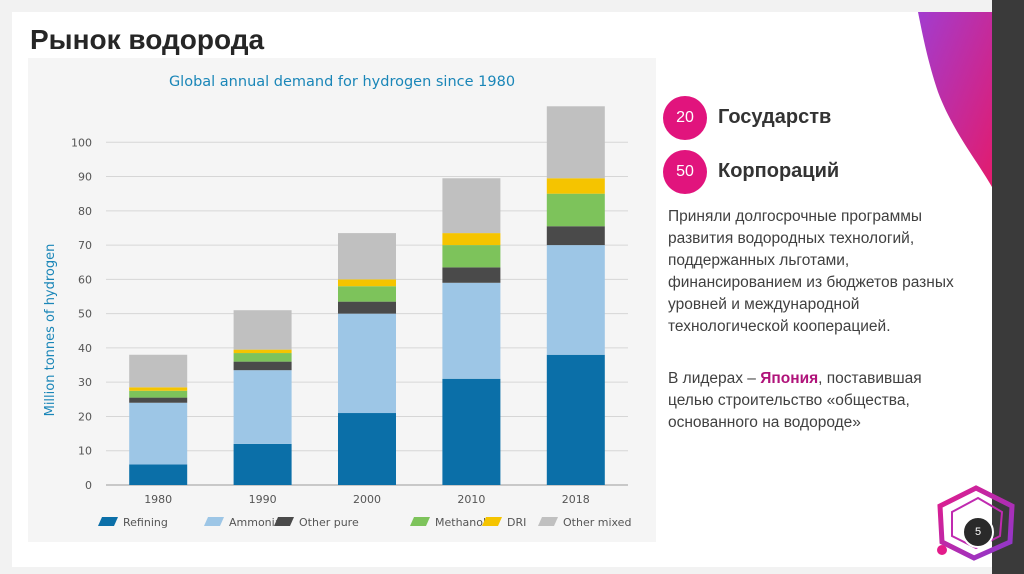 The height and width of the screenshot is (574, 1024). I want to click on leaders-prefix: В лидерах –, so click(714, 378).